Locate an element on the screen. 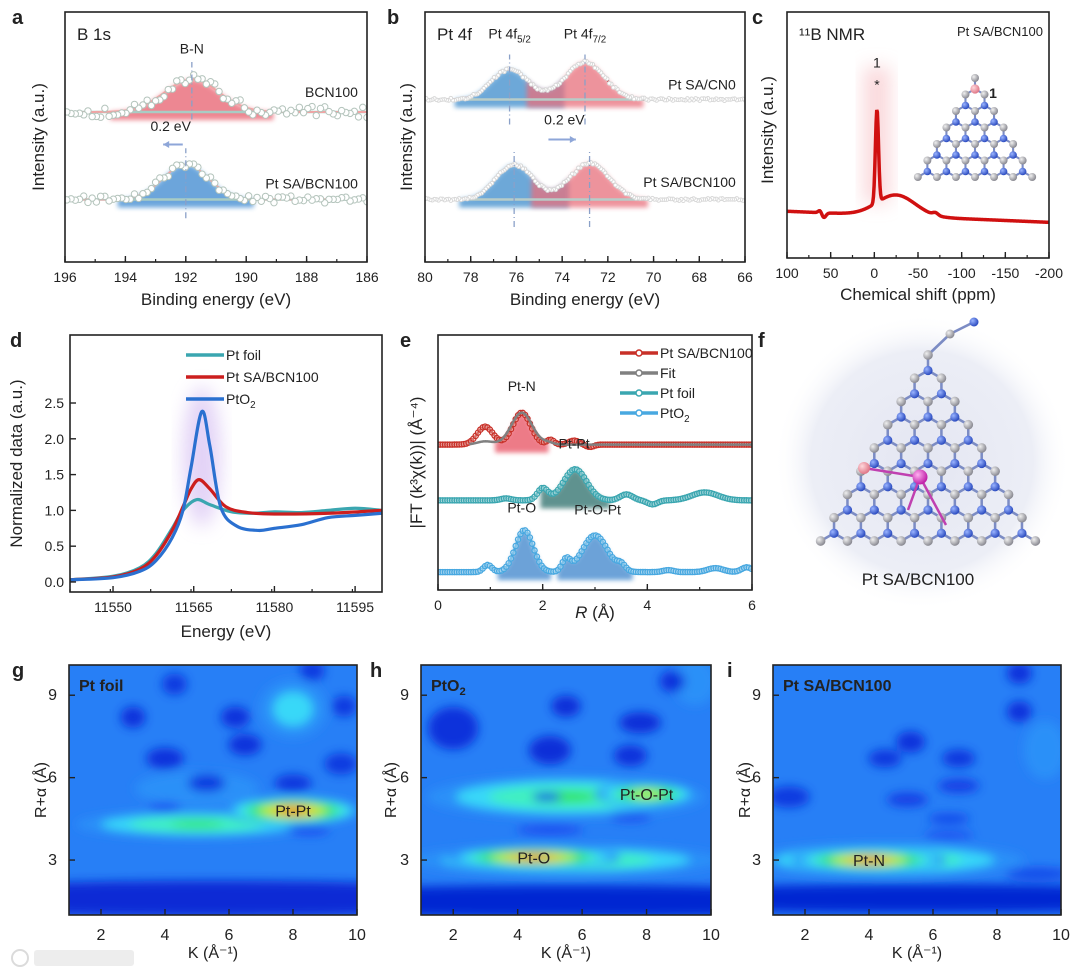  annotation: Pt-O is located at coordinates (521, 507).